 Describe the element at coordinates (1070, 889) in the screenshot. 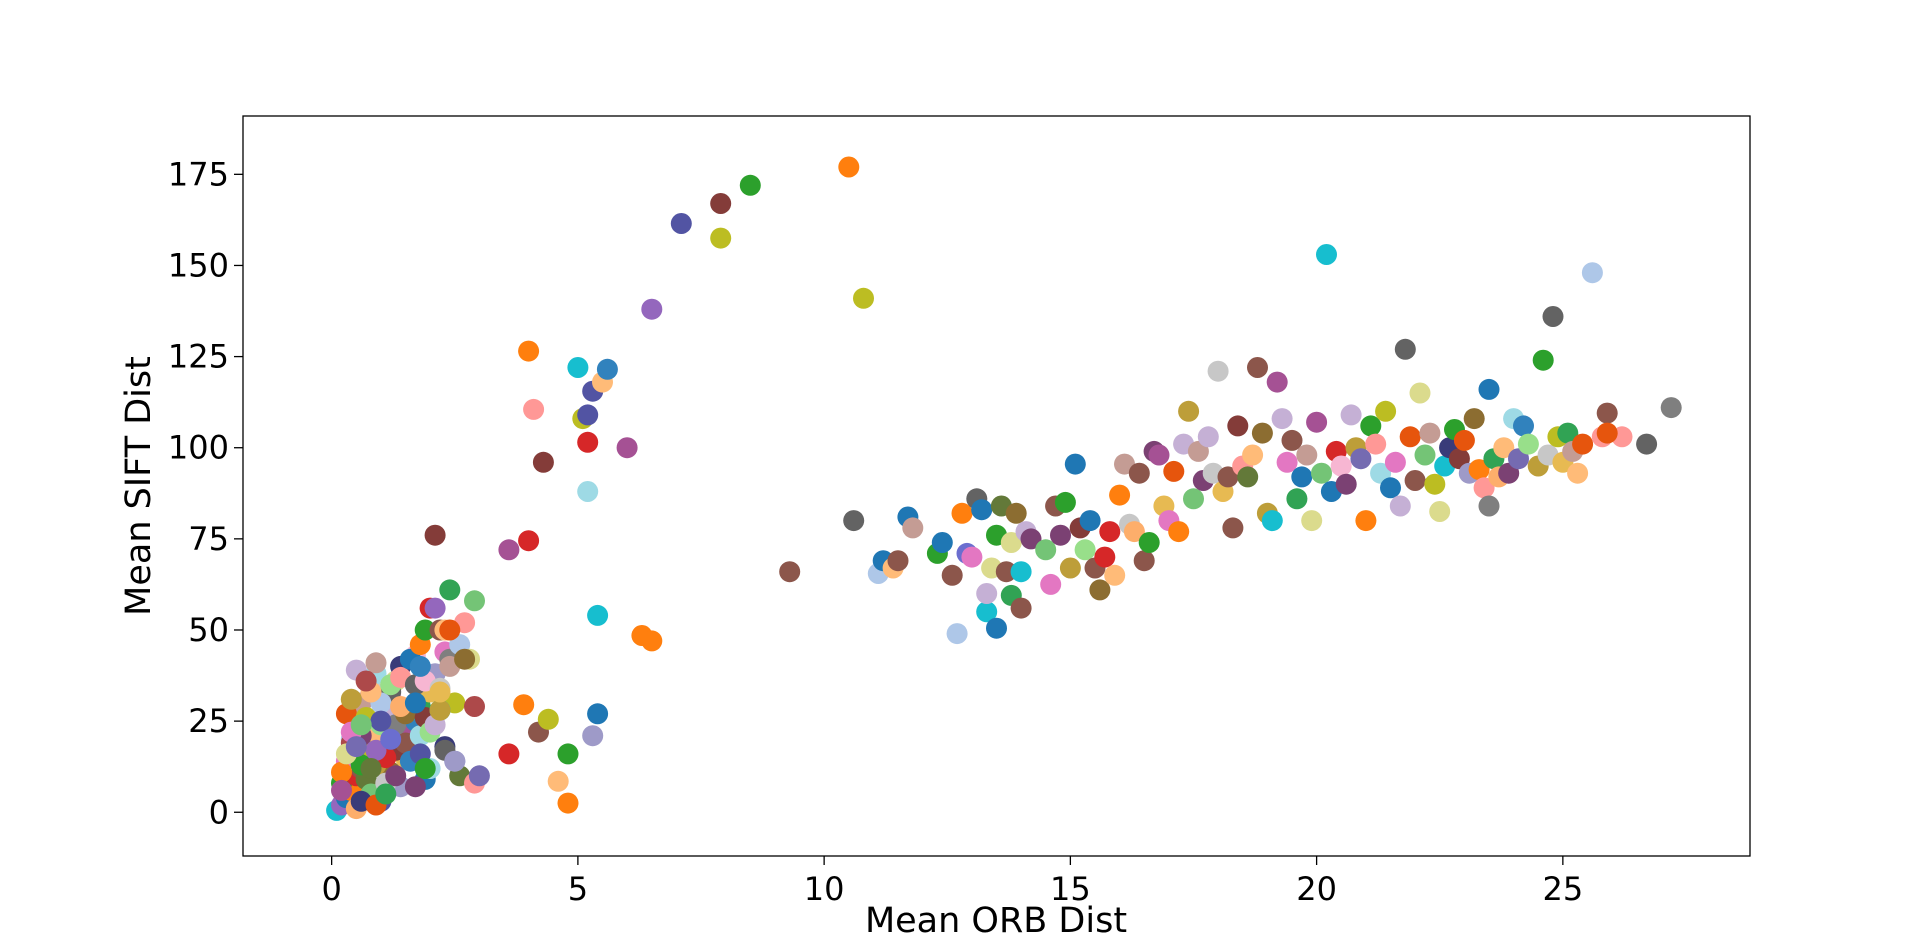

I see `x-tick-label: 15` at that location.